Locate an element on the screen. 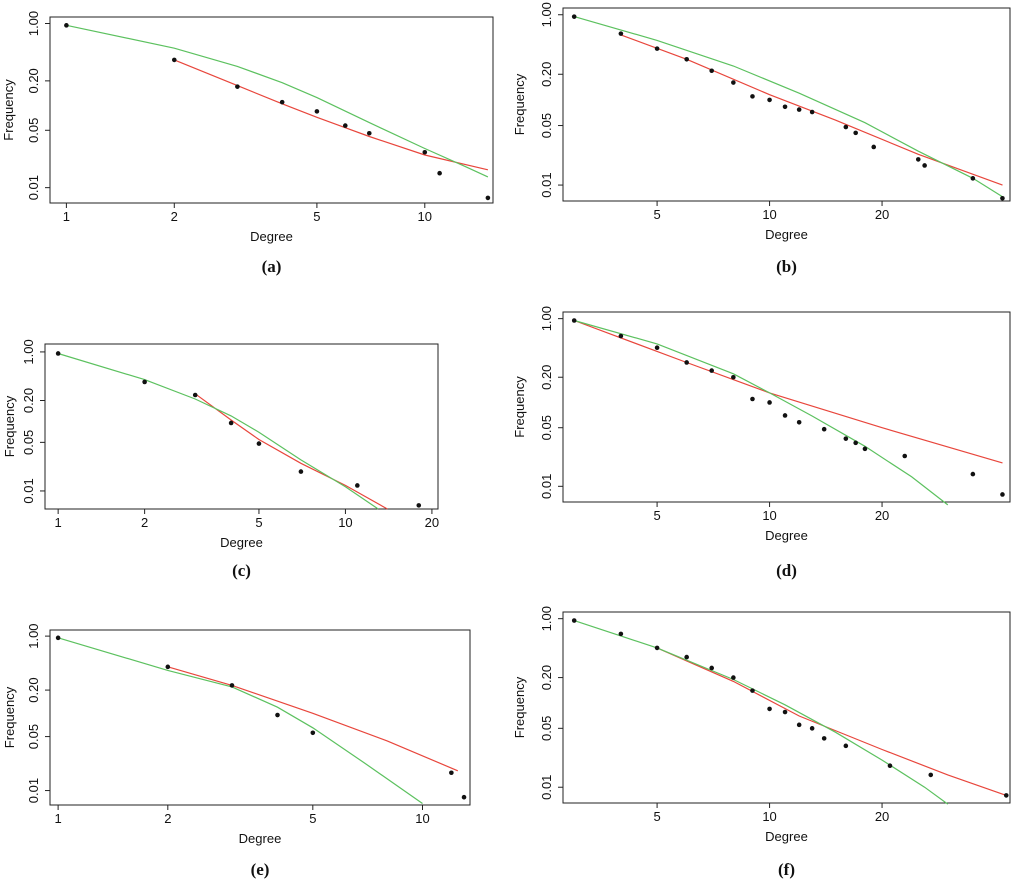  x-tick-label: 1 is located at coordinates (58, 818).